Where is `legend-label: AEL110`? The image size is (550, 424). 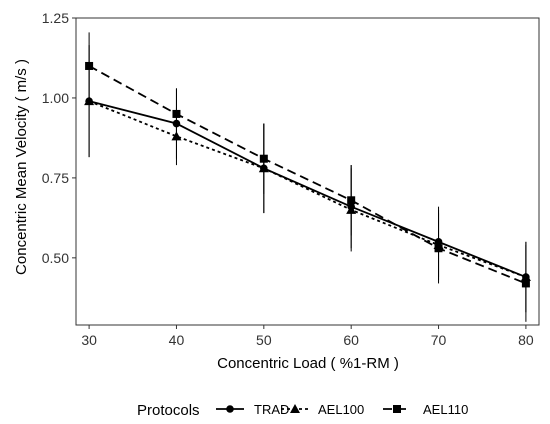 legend-label: AEL110 is located at coordinates (445, 409).